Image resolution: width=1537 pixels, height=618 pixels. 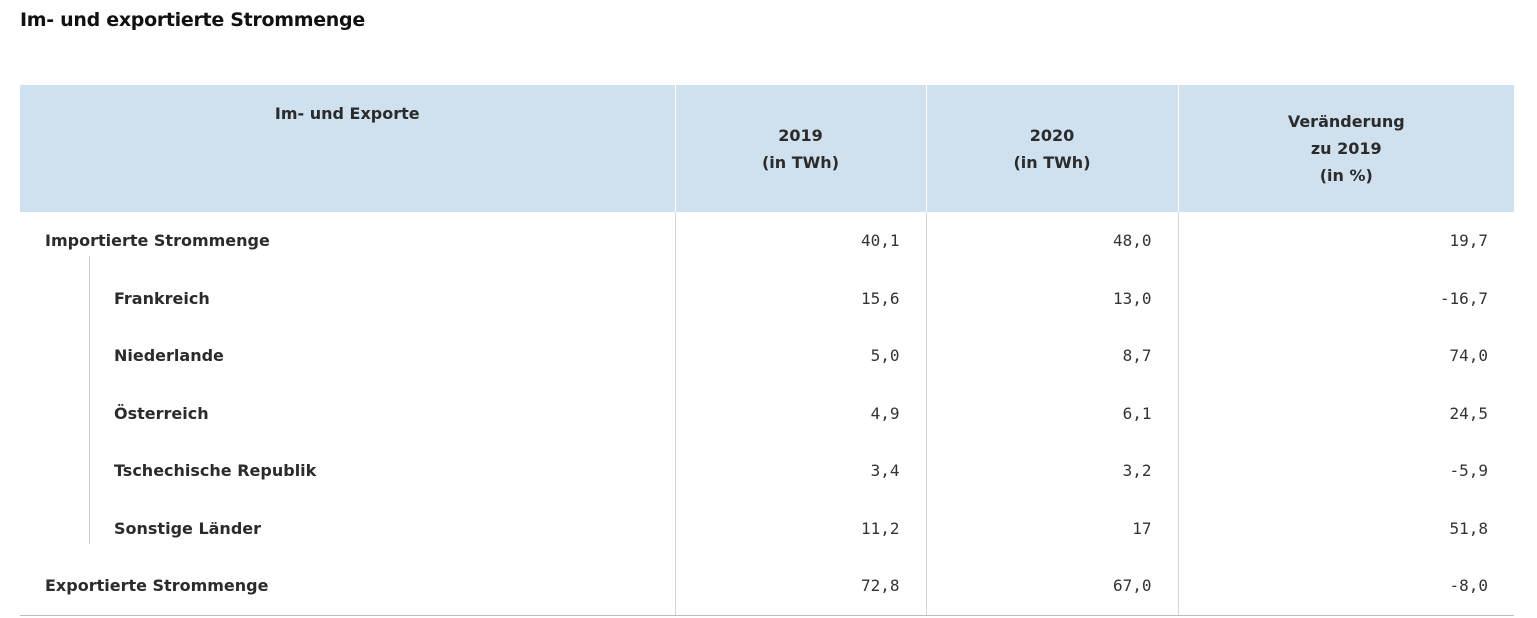 I want to click on header-line: Im- und Exporte, so click(x=347, y=113).